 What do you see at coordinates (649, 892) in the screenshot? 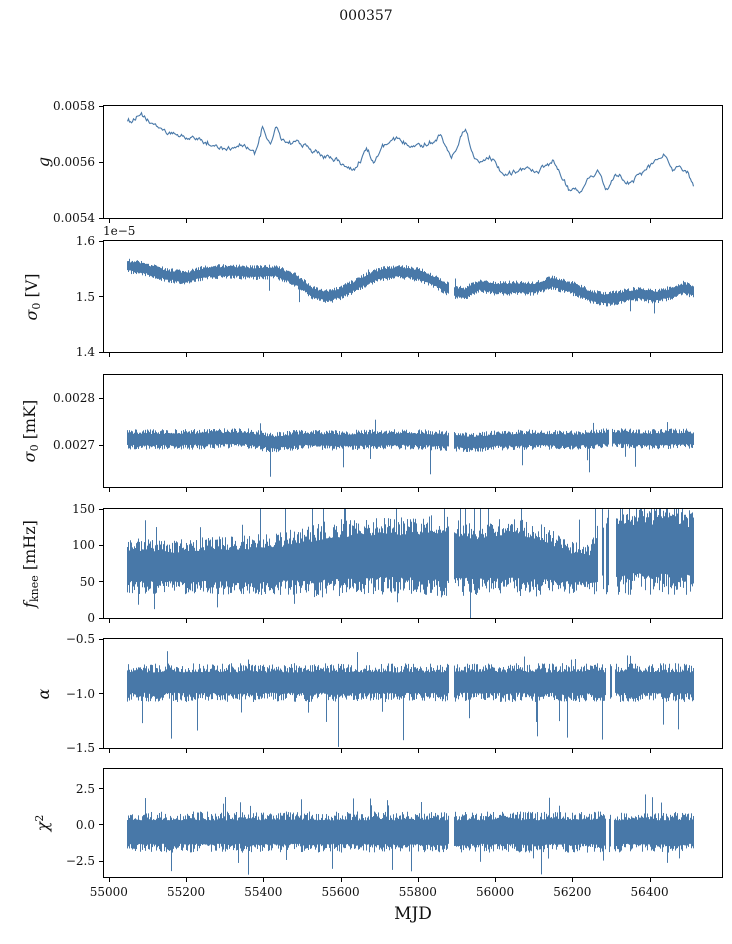
I see `x-tick-label: 56400` at bounding box center [649, 892].